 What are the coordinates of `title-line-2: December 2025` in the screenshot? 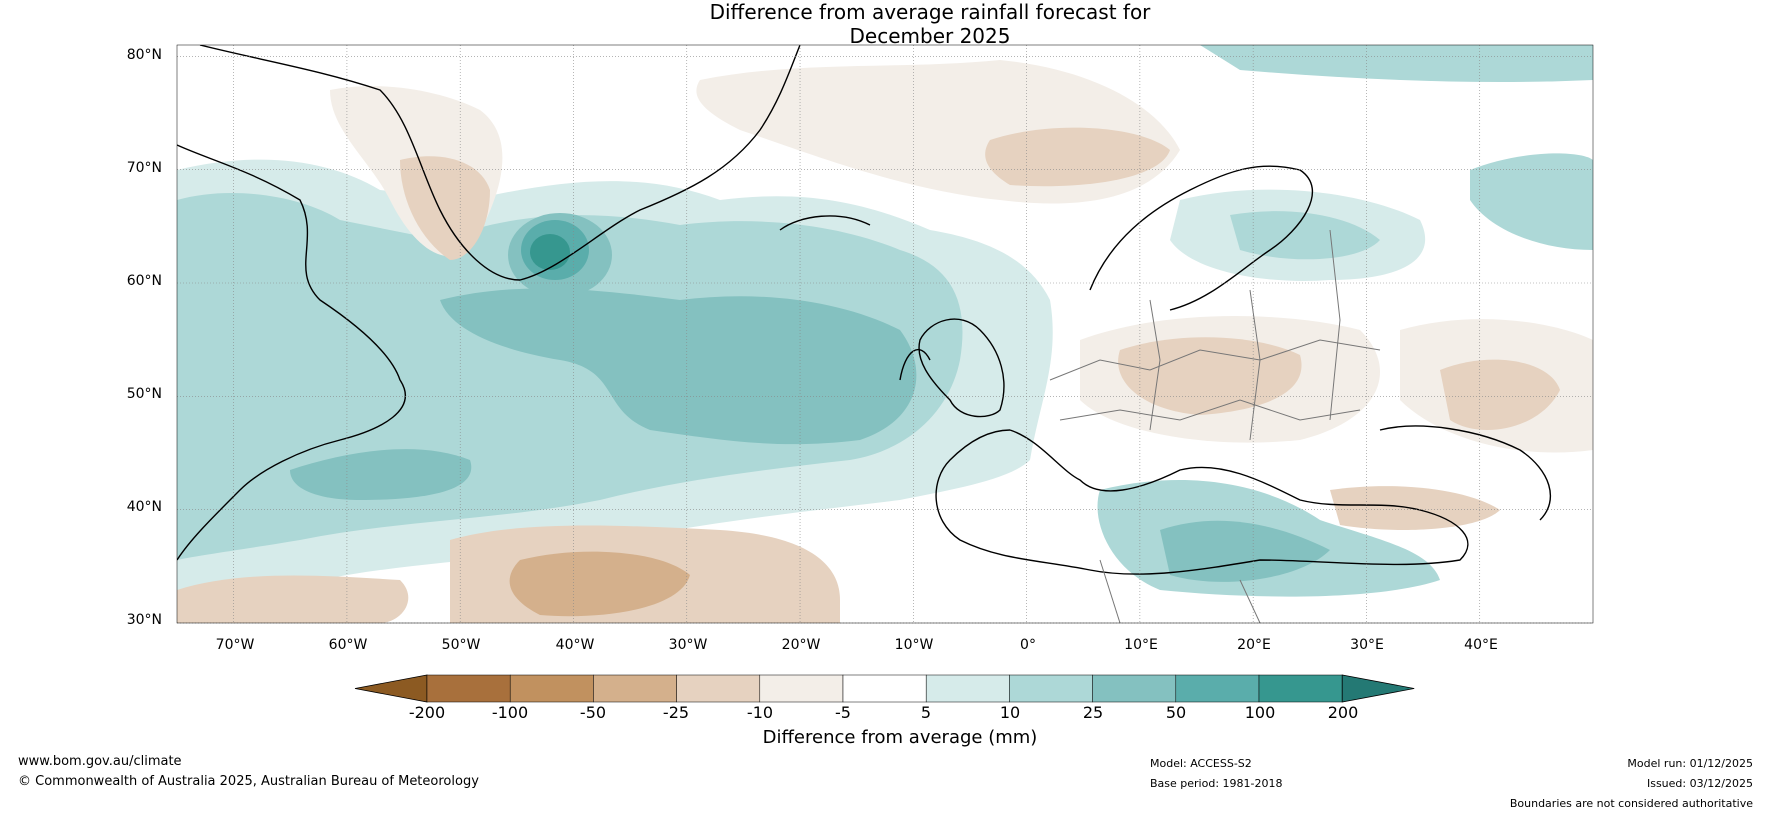 It's located at (930, 36).